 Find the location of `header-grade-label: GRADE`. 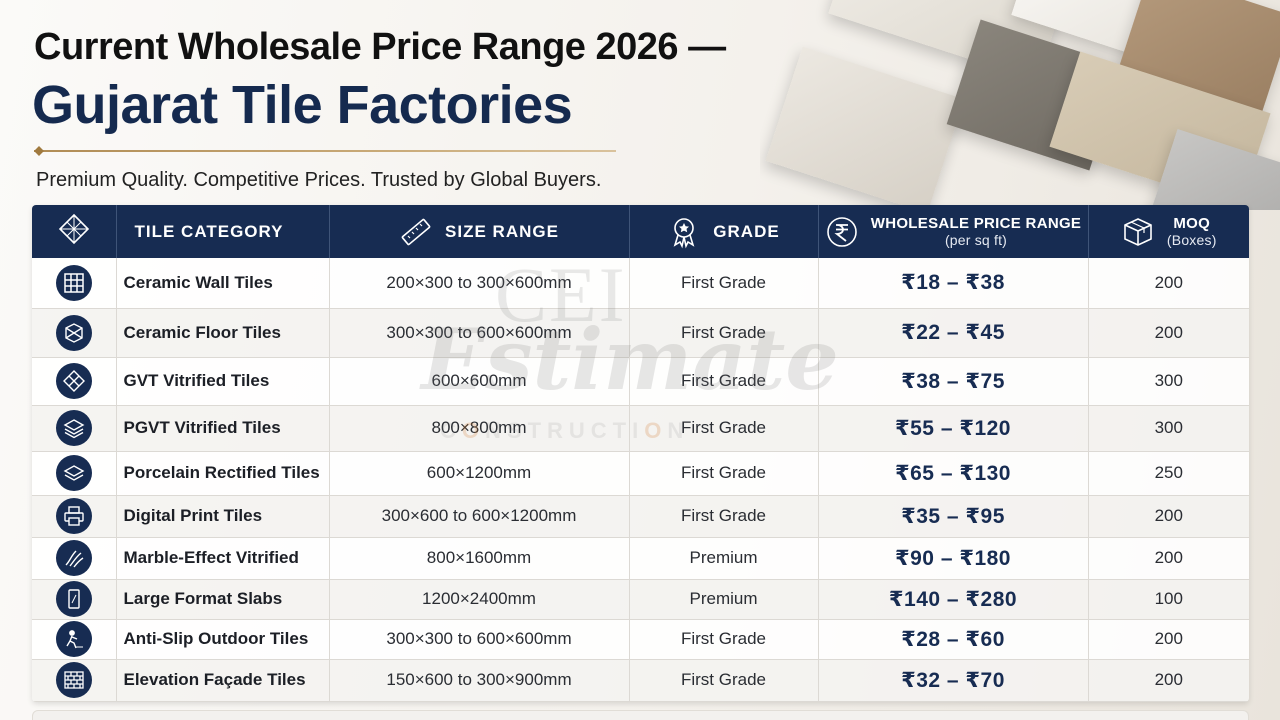

header-grade-label: GRADE is located at coordinates (746, 231).